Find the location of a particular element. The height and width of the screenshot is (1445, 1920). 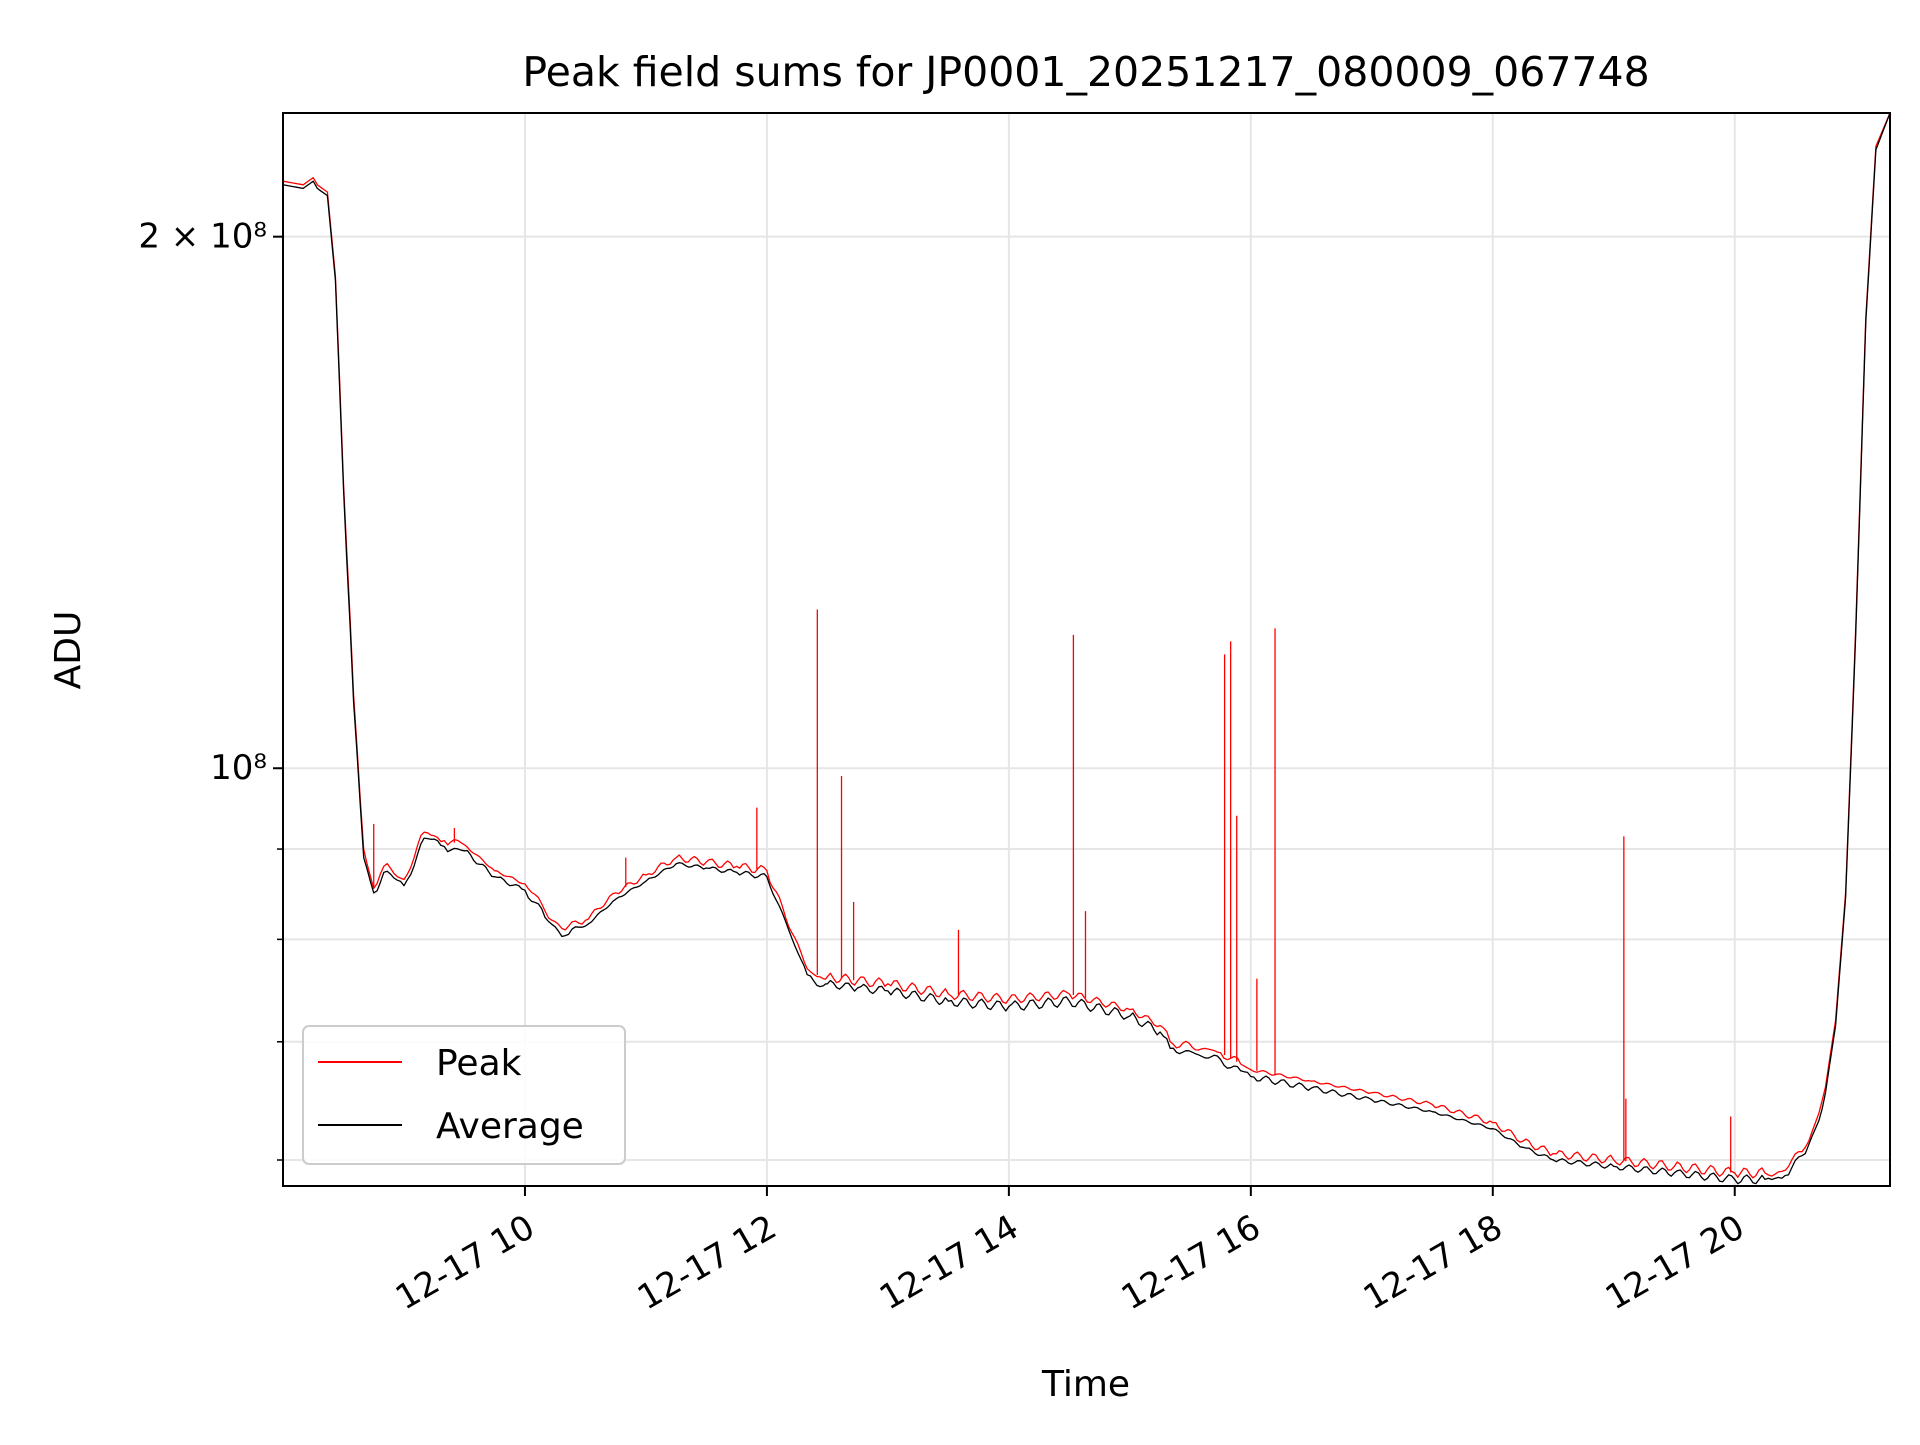

x-axis-label: Time is located at coordinates (1085, 1384).